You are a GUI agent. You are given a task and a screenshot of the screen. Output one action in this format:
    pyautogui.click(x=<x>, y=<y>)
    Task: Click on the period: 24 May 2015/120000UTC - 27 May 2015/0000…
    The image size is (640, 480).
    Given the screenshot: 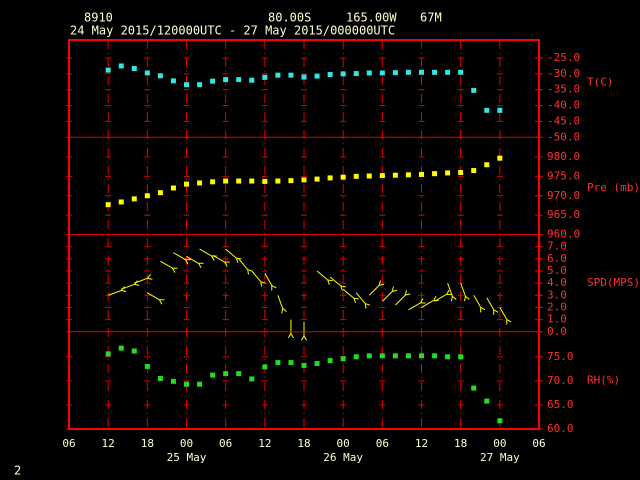 What is the action you would take?
    pyautogui.click(x=232, y=31)
    